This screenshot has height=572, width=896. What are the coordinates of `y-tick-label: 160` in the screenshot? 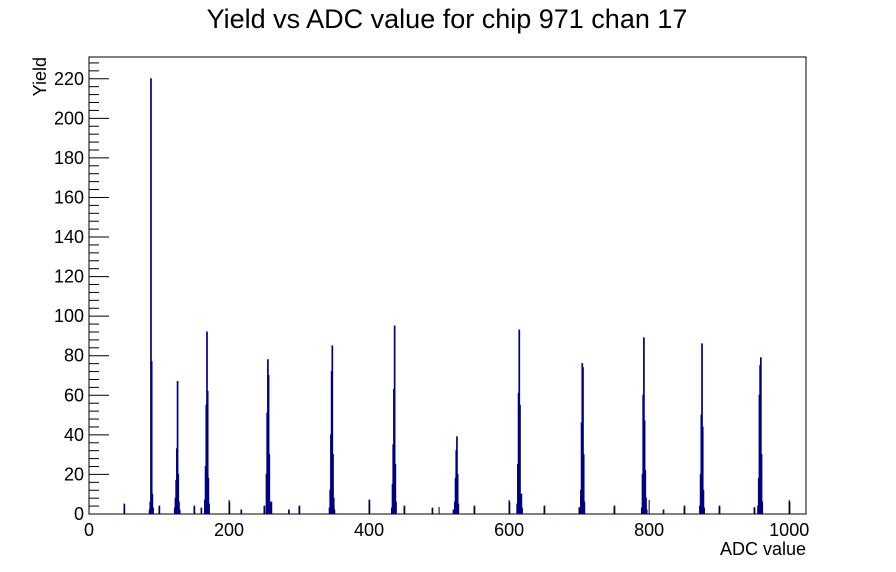 It's located at (69, 197).